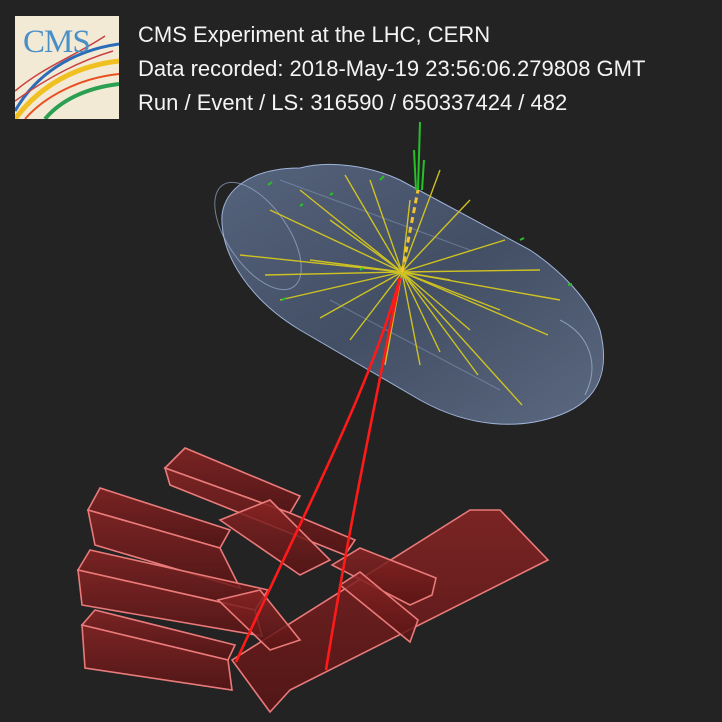 Image resolution: width=722 pixels, height=722 pixels. I want to click on cms-logo-graphic, so click(67, 77).